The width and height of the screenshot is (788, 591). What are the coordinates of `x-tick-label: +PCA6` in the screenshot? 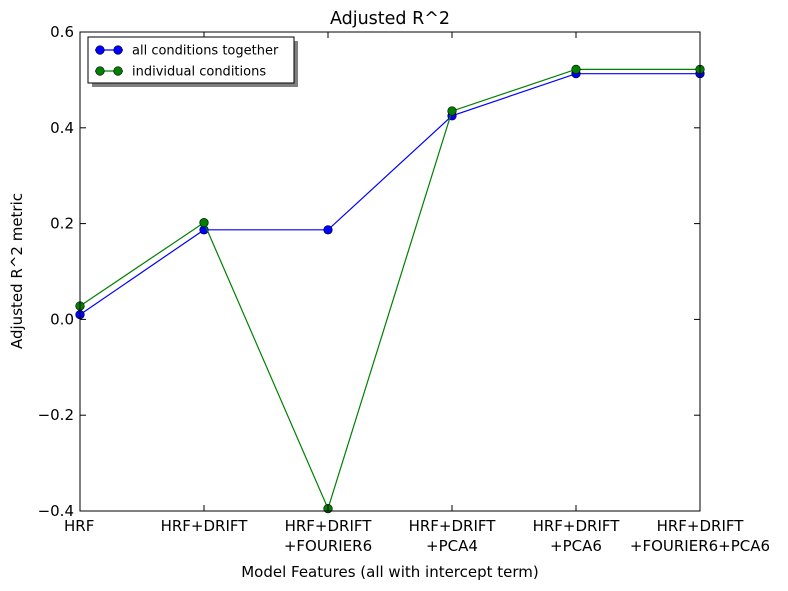 It's located at (576, 546).